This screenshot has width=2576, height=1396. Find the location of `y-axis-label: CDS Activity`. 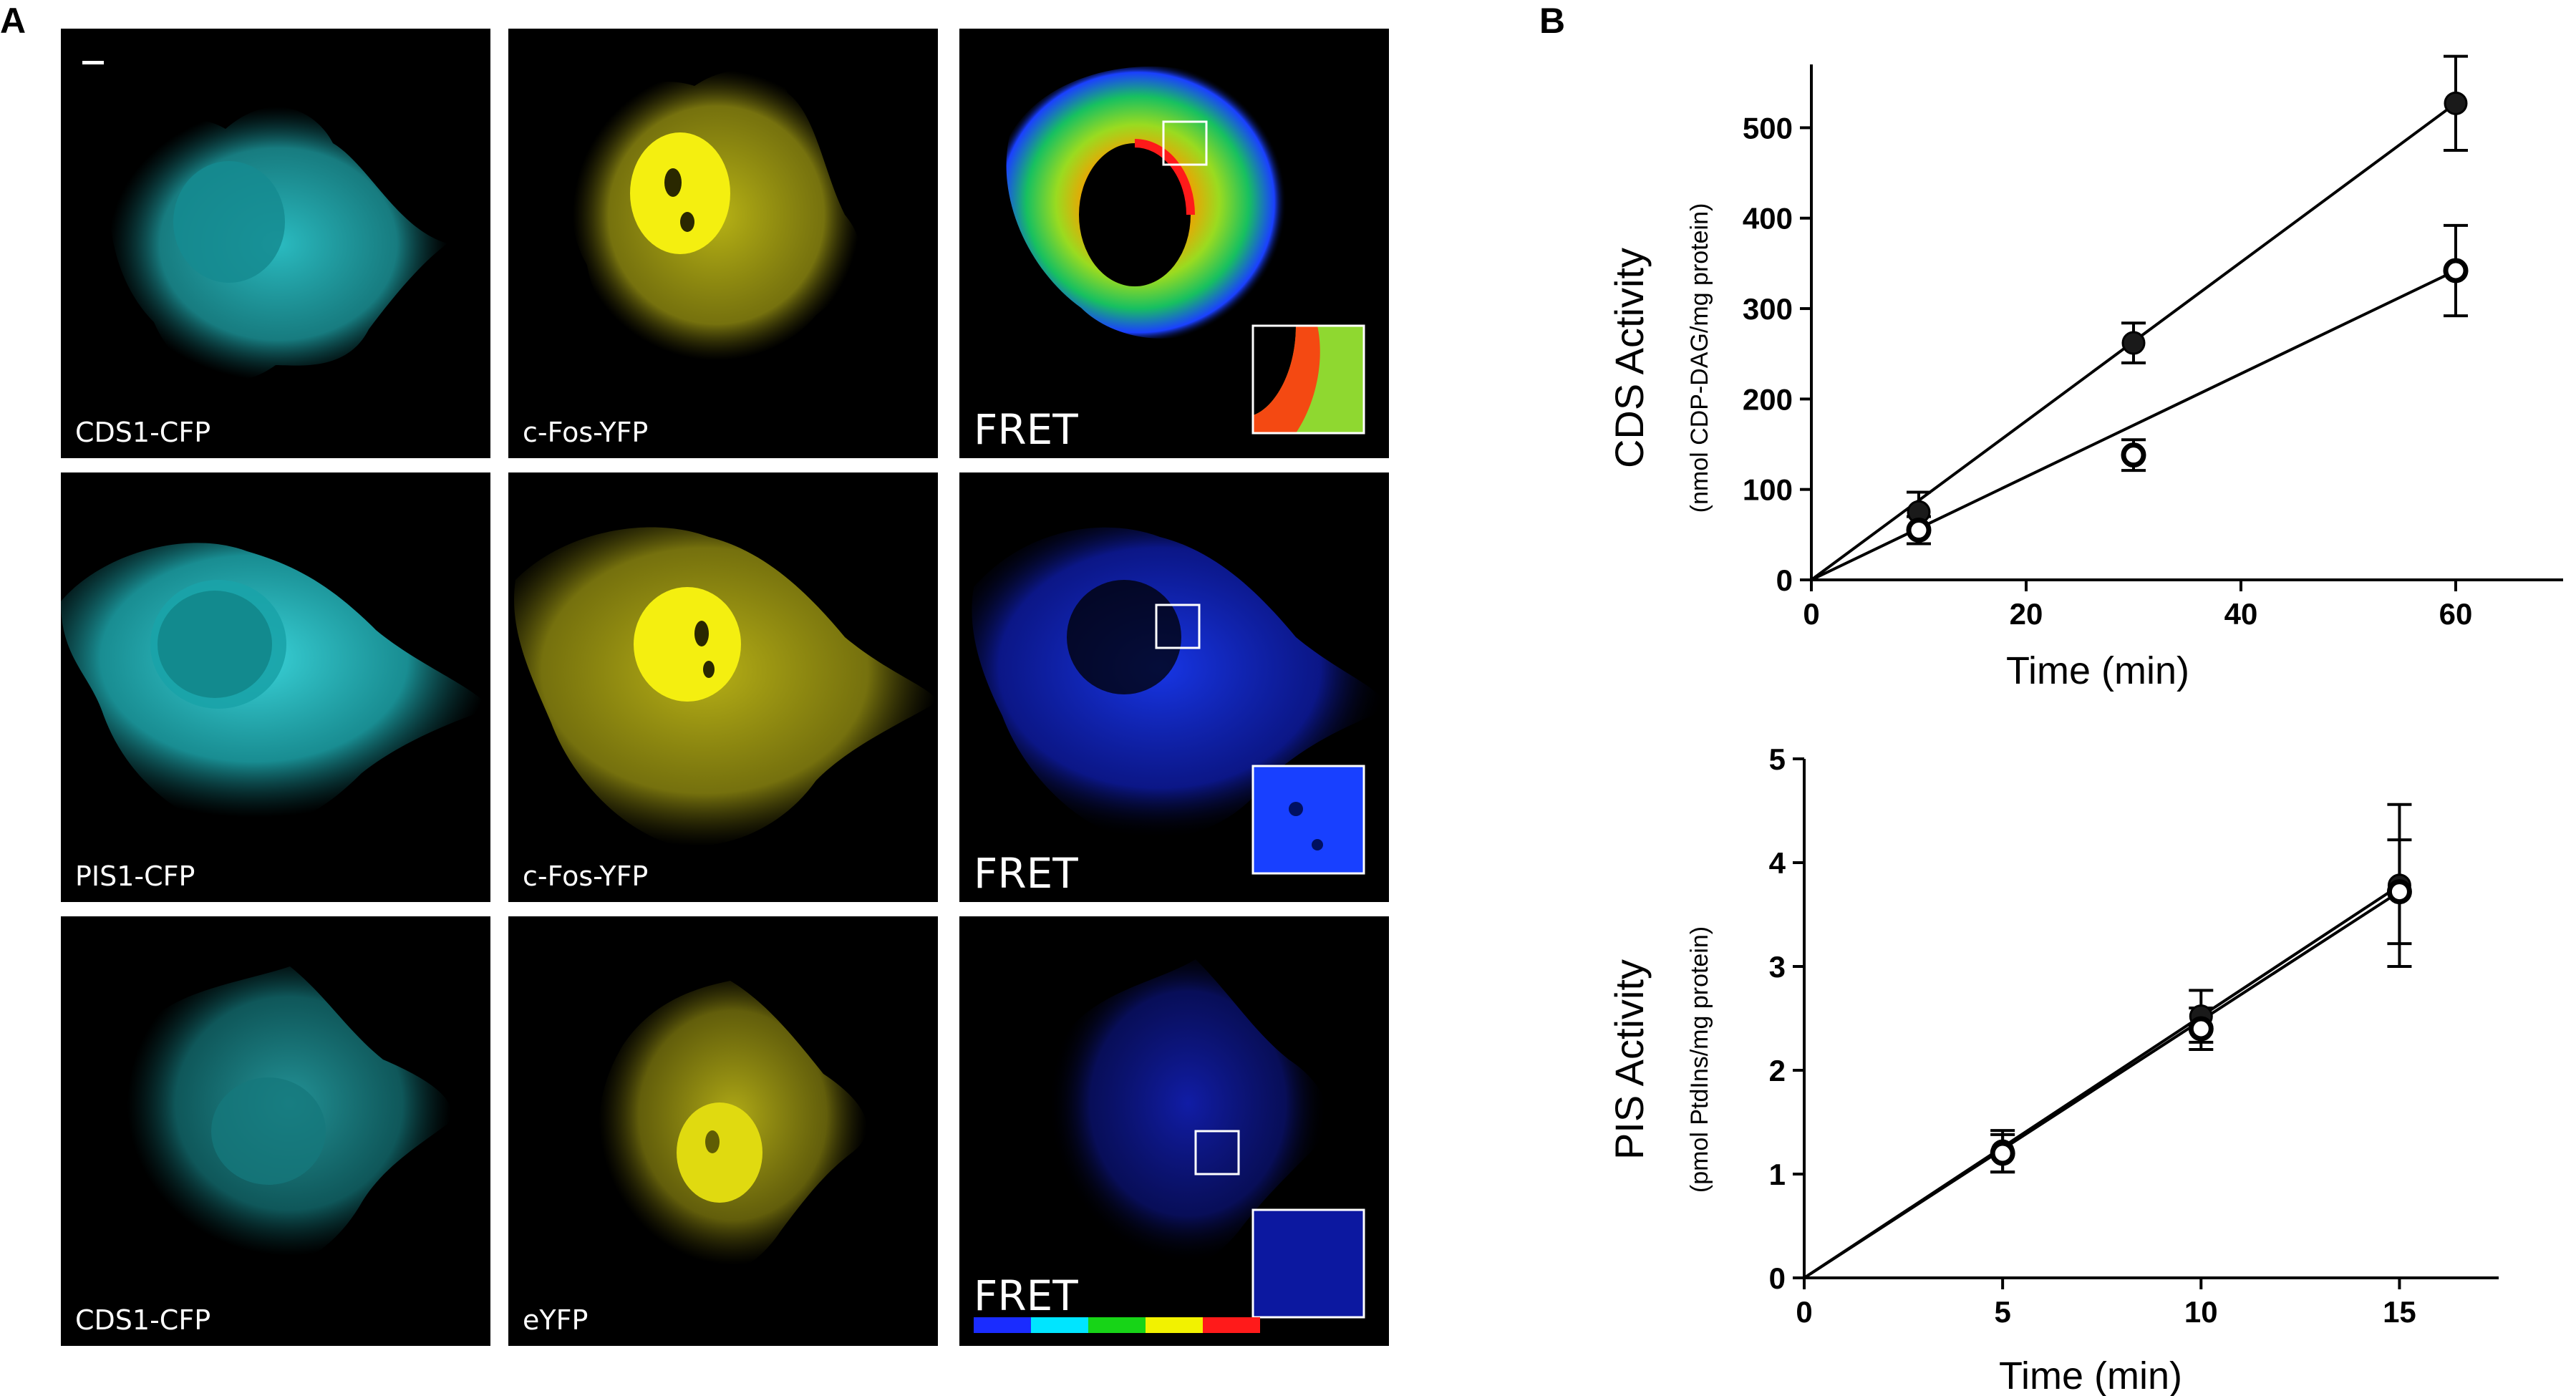

y-axis-label: CDS Activity is located at coordinates (1630, 358).